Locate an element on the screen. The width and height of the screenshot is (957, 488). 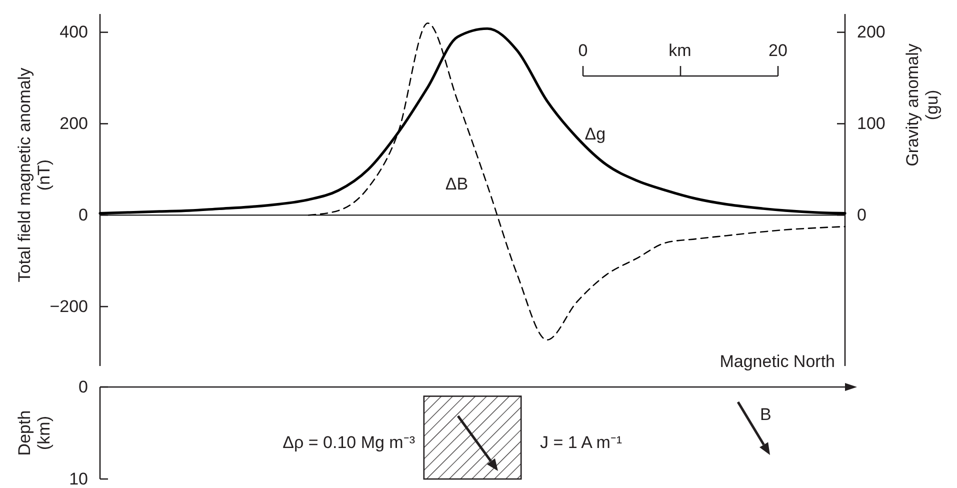
y2-axis-title: Gravity anomaly (gu) is located at coordinates (922, 104).